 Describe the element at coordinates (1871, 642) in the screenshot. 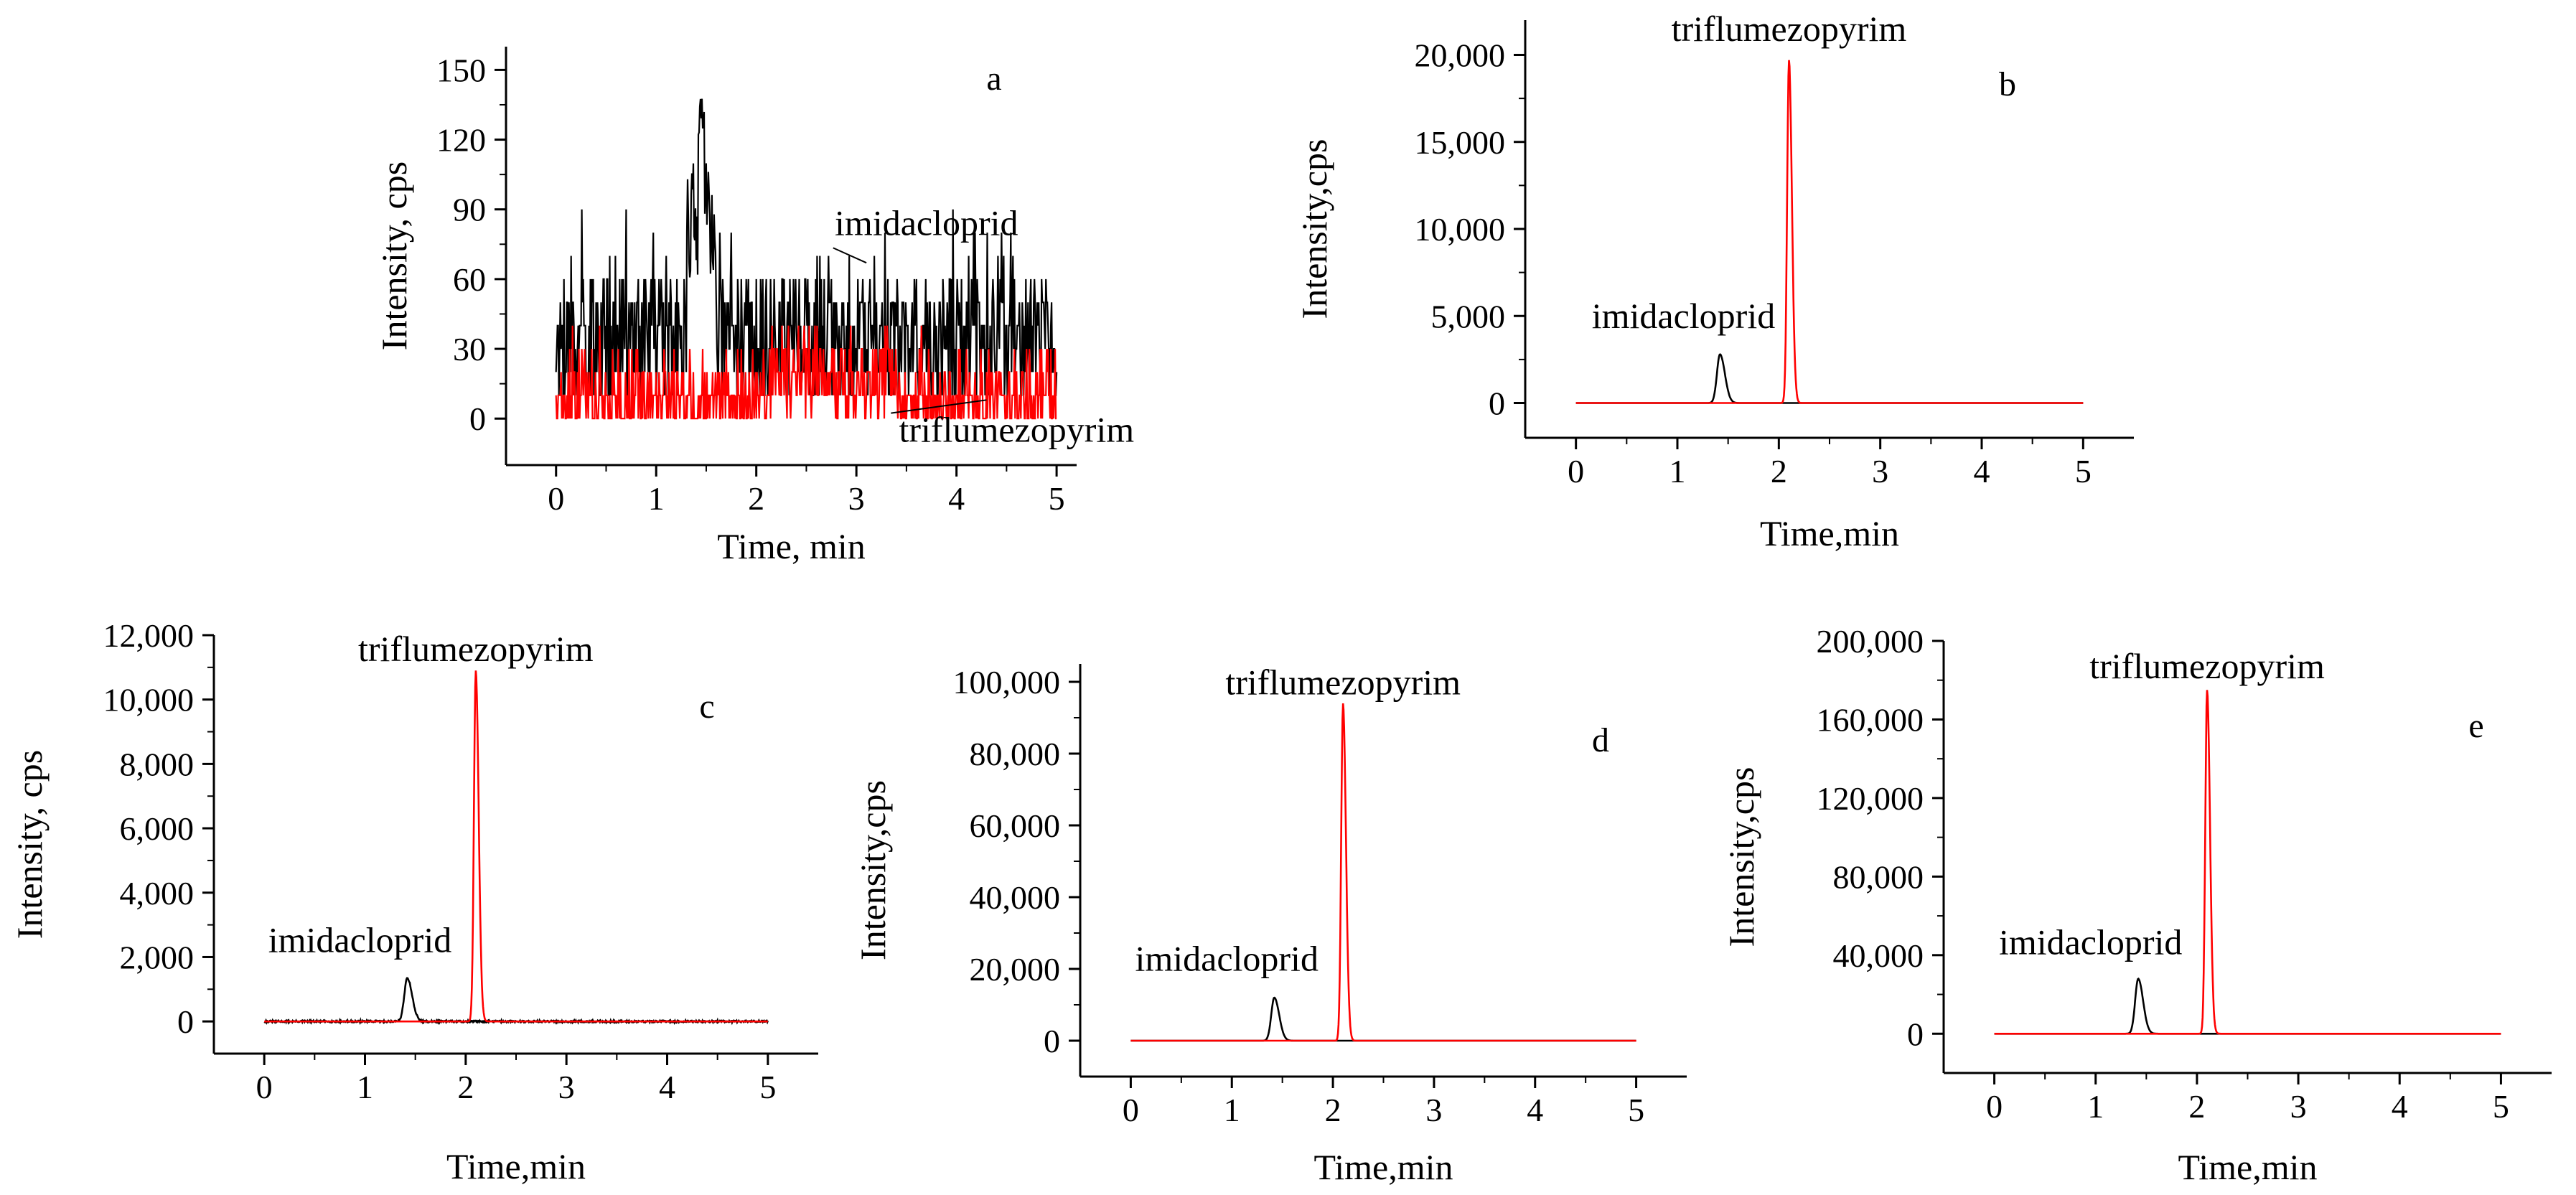

I see `y-tick-label: 200,000` at that location.